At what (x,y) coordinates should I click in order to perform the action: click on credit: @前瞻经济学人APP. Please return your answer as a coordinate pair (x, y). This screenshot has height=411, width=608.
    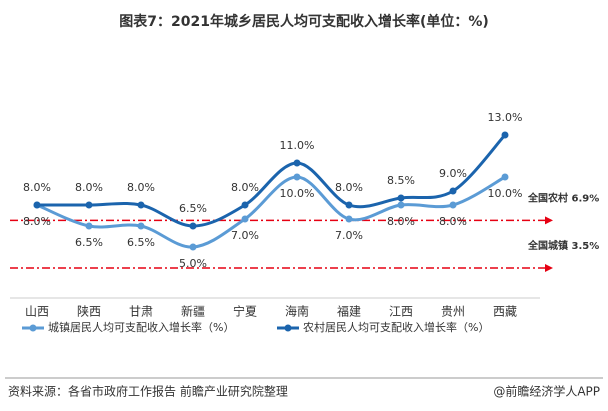
    Looking at the image, I should click on (546, 391).